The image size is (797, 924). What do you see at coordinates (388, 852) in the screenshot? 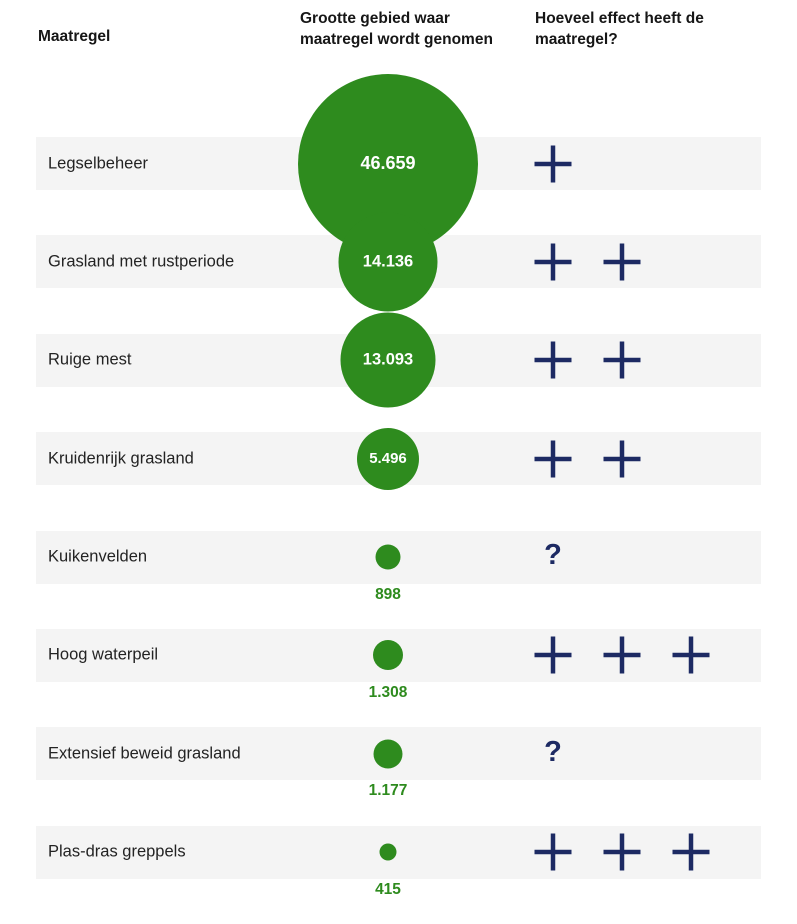
I see `area-bubble: 415` at bounding box center [388, 852].